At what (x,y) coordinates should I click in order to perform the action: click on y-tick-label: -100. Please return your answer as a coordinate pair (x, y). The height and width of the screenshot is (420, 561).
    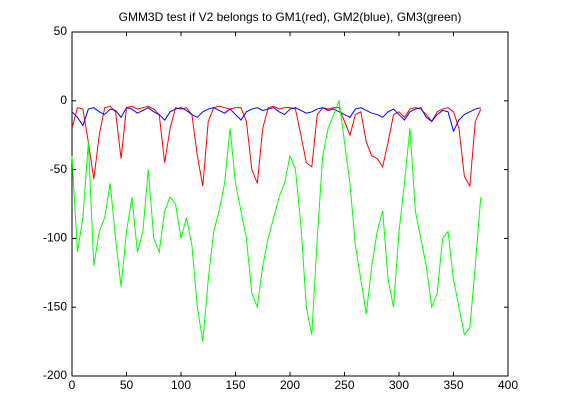
    Looking at the image, I should click on (55, 238).